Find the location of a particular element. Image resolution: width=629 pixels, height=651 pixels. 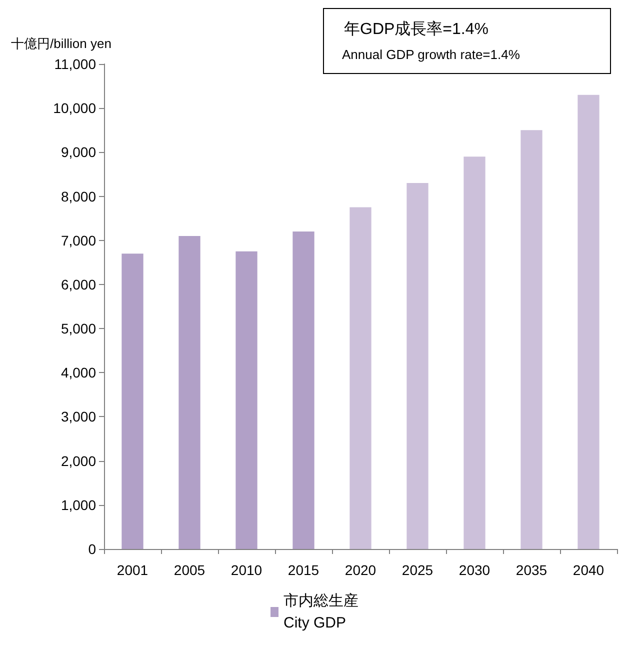

y-tick-label: 4,000 is located at coordinates (78, 372).